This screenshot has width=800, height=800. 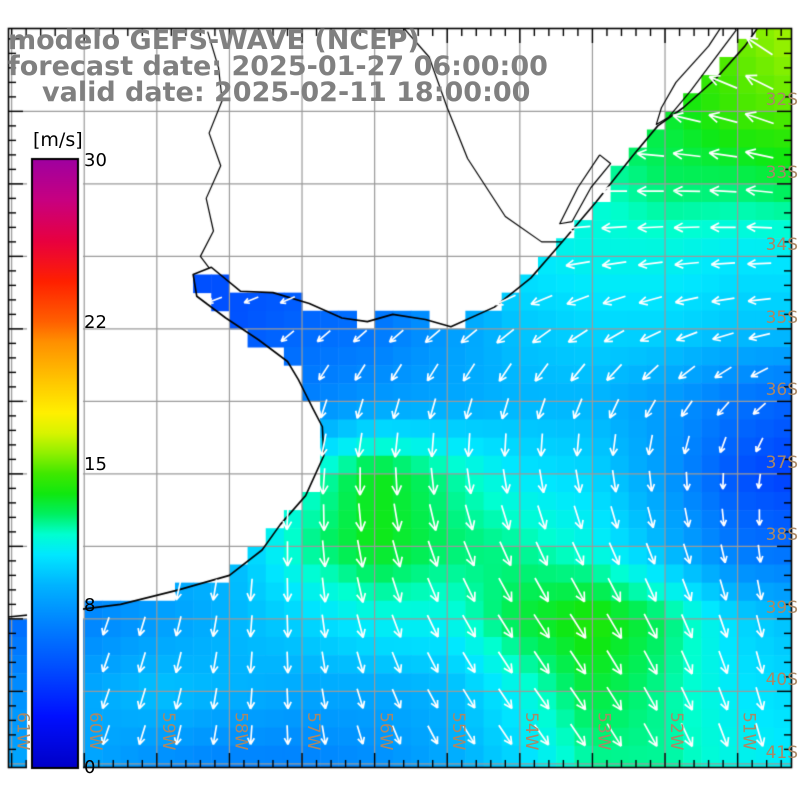 I want to click on lat-grid-label: 40S, so click(x=781, y=680).